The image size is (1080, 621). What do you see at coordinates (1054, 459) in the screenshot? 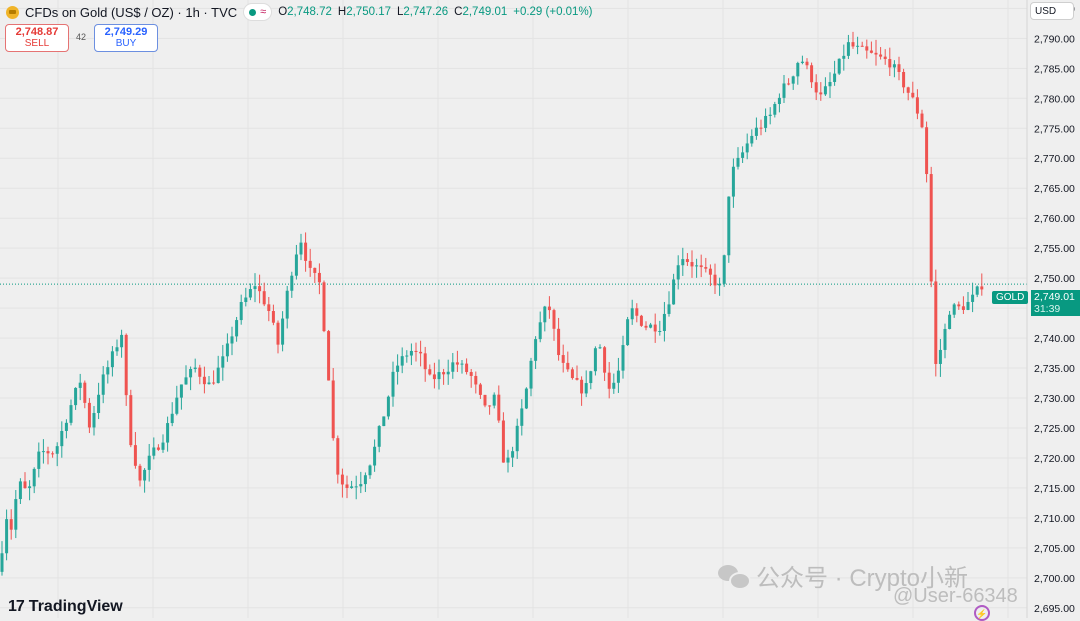
I see `y-tick-label: 2,720.00` at bounding box center [1054, 459].